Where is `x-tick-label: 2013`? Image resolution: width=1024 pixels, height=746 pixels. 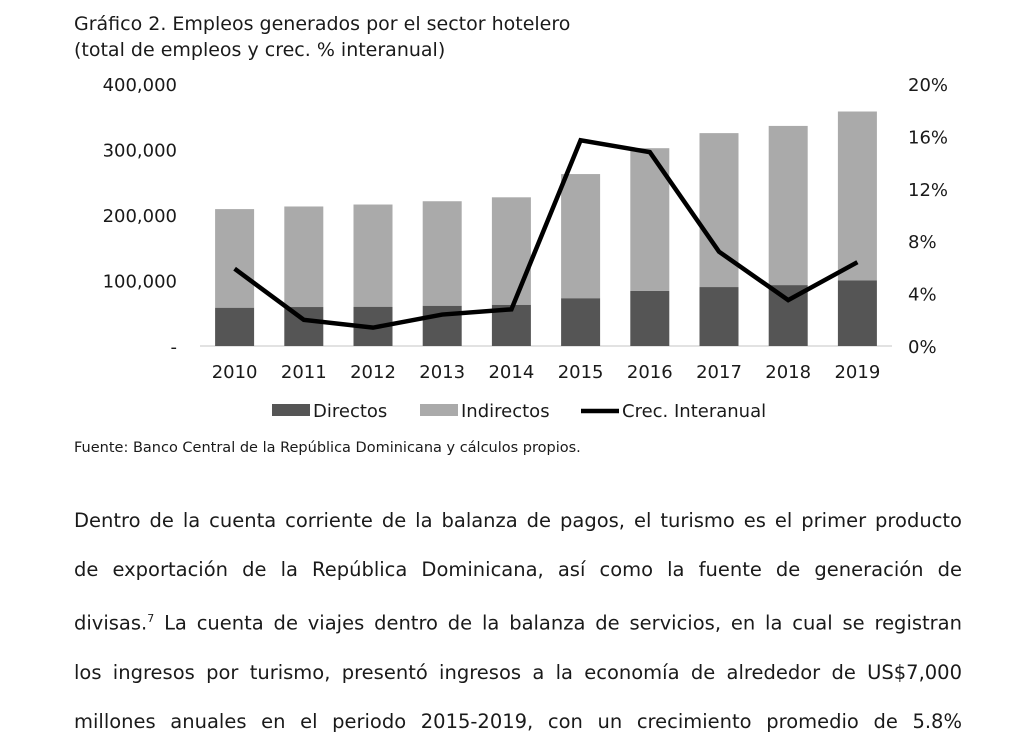
x-tick-label: 2013 is located at coordinates (442, 372).